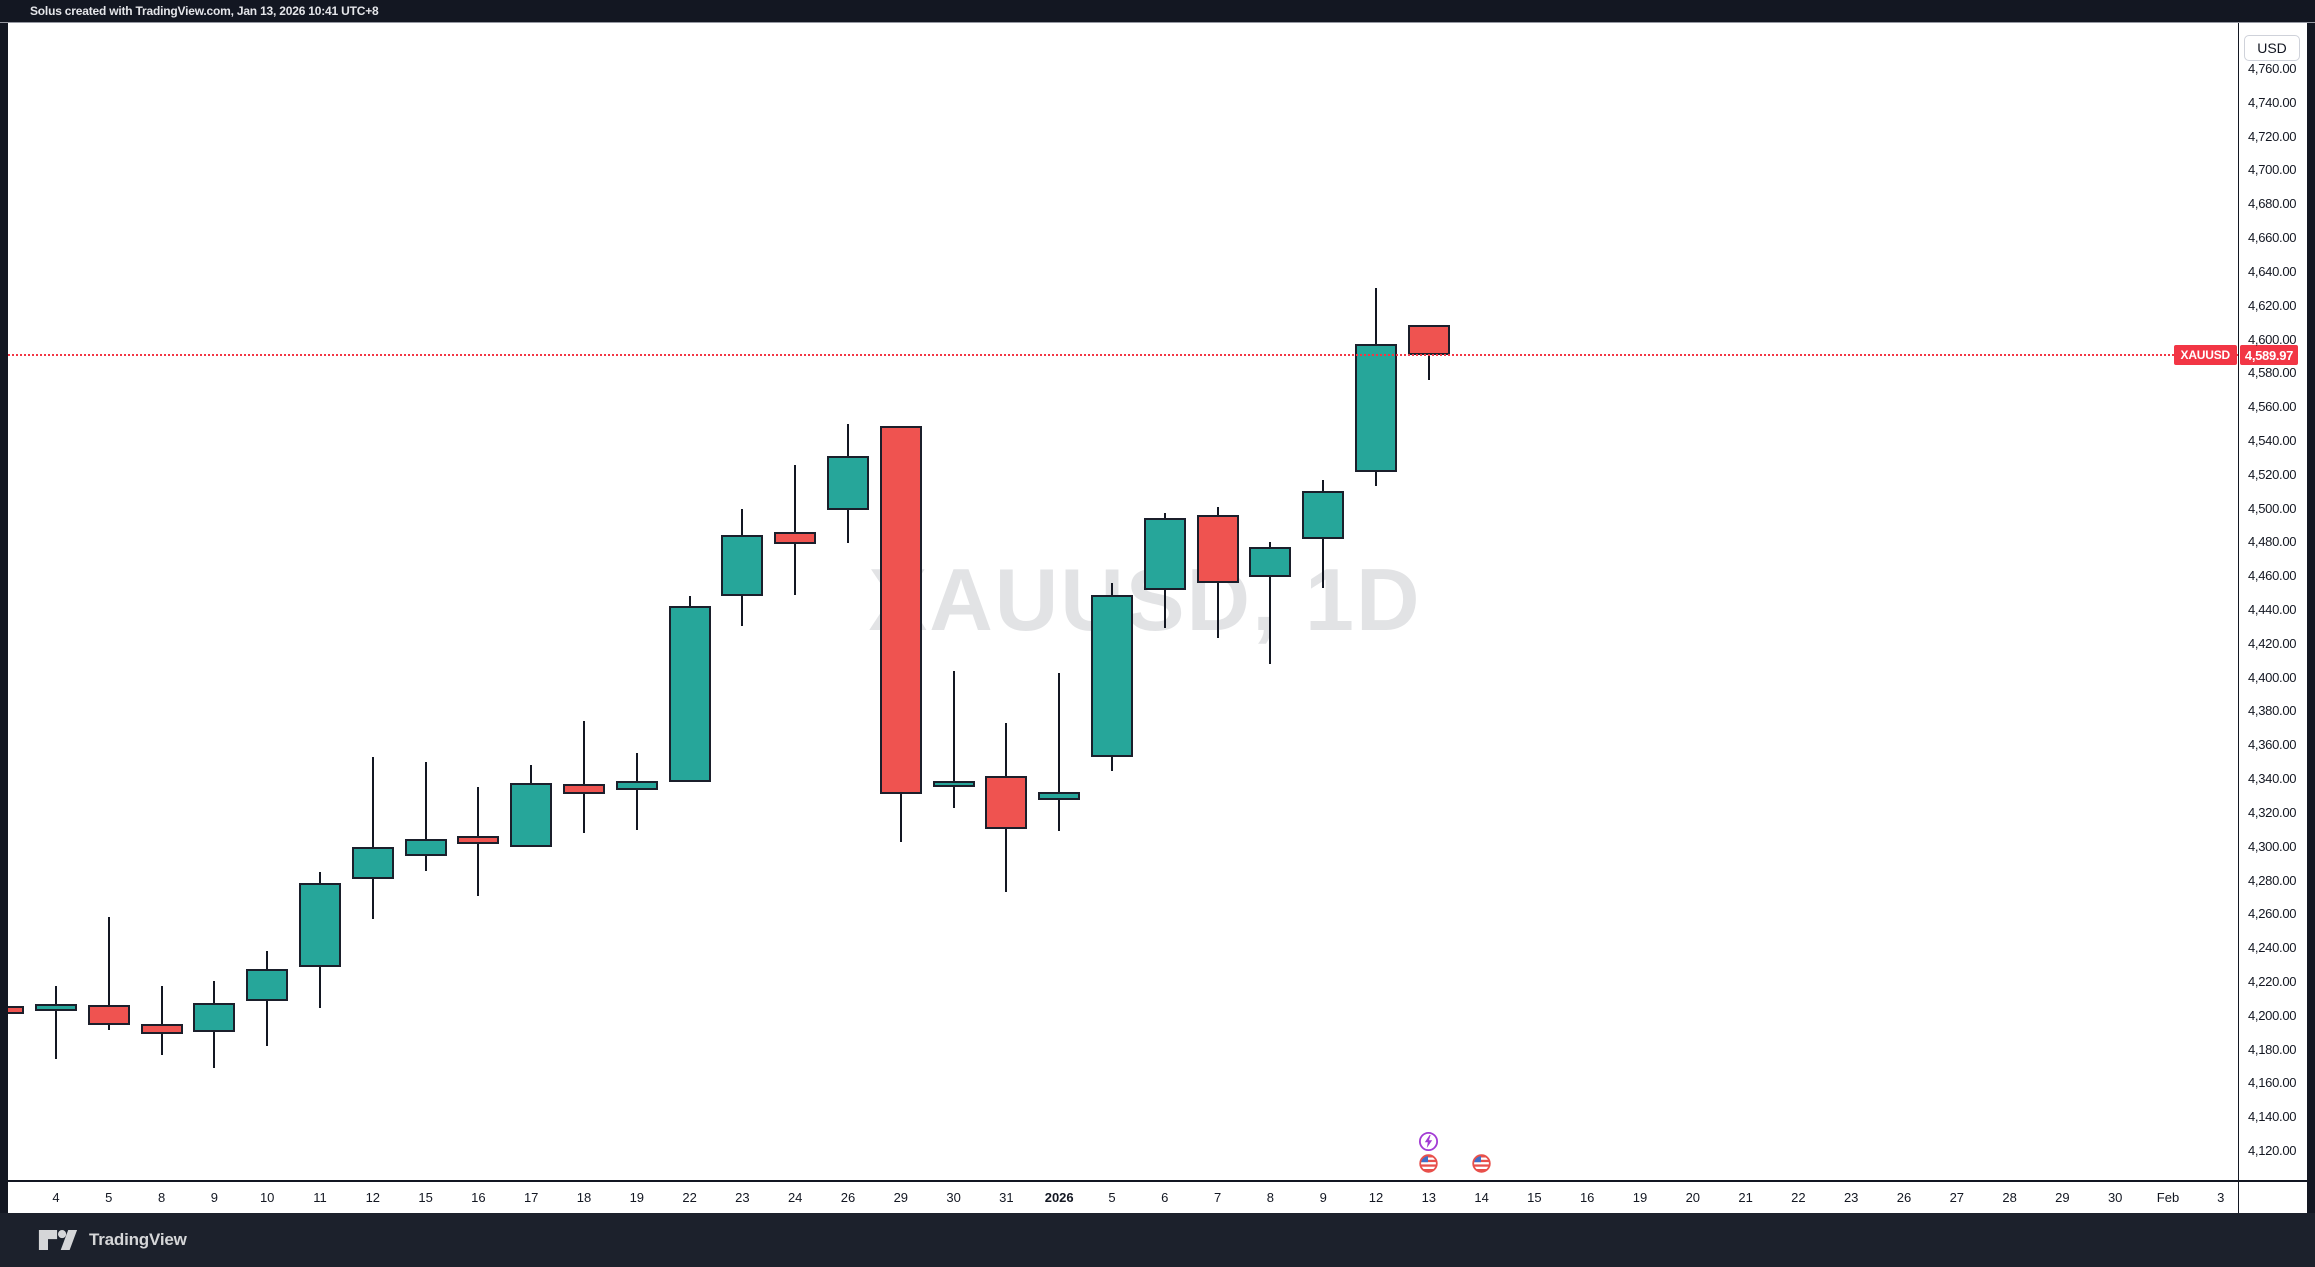 The image size is (2315, 1267). I want to click on price-tick-label: 4,760.00, so click(2272, 68).